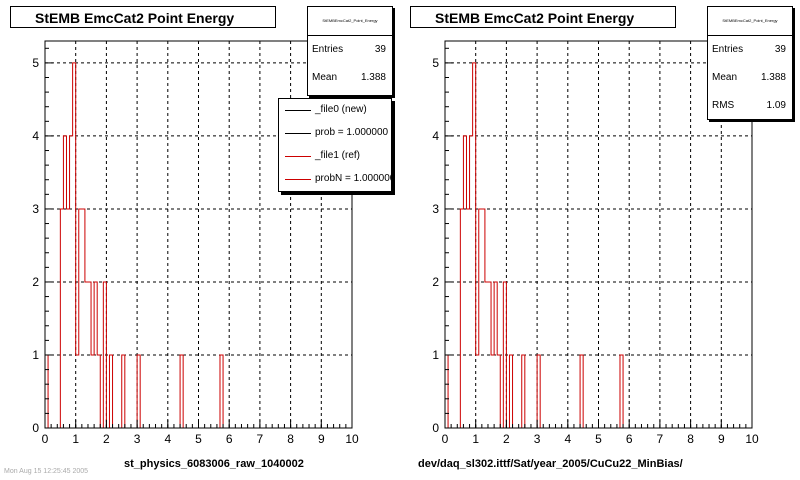  I want to click on stats-rms: RMS 1.09, so click(749, 105).